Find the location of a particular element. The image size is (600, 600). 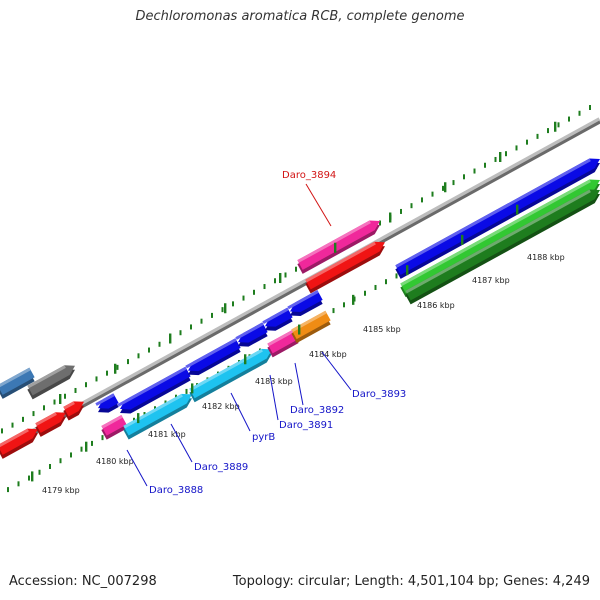

feature-blue-4-body is located at coordinates (279, 317).